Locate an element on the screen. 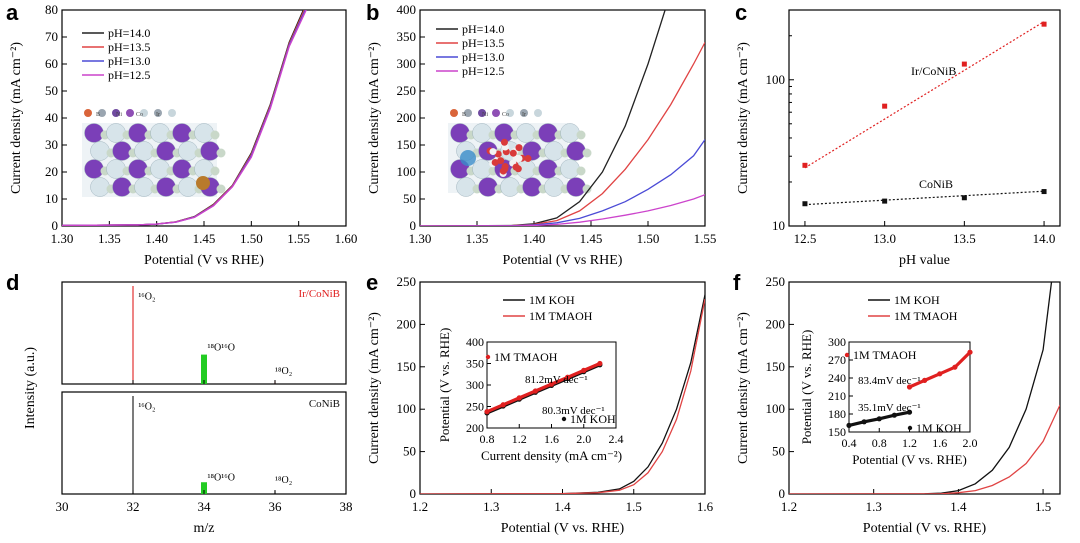  panel-c-x-tick-label: 13.5 is located at coordinates (964, 238).